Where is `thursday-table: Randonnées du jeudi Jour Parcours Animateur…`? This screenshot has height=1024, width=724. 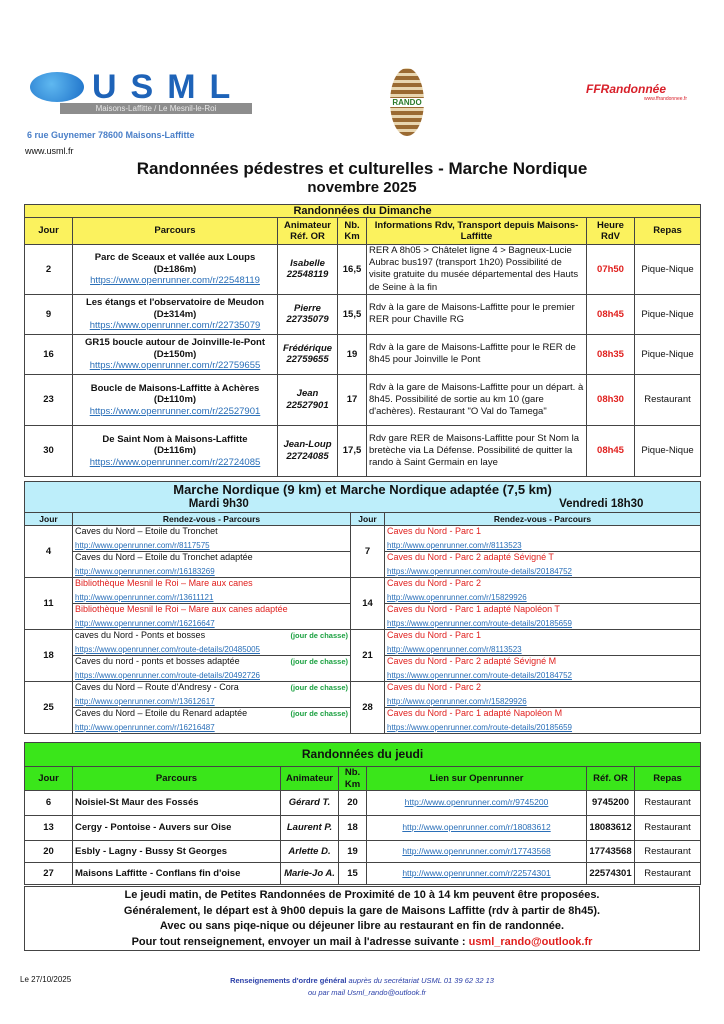
thursday-table: Randonnées du jeudi Jour Parcours Animateur… is located at coordinates (362, 813).